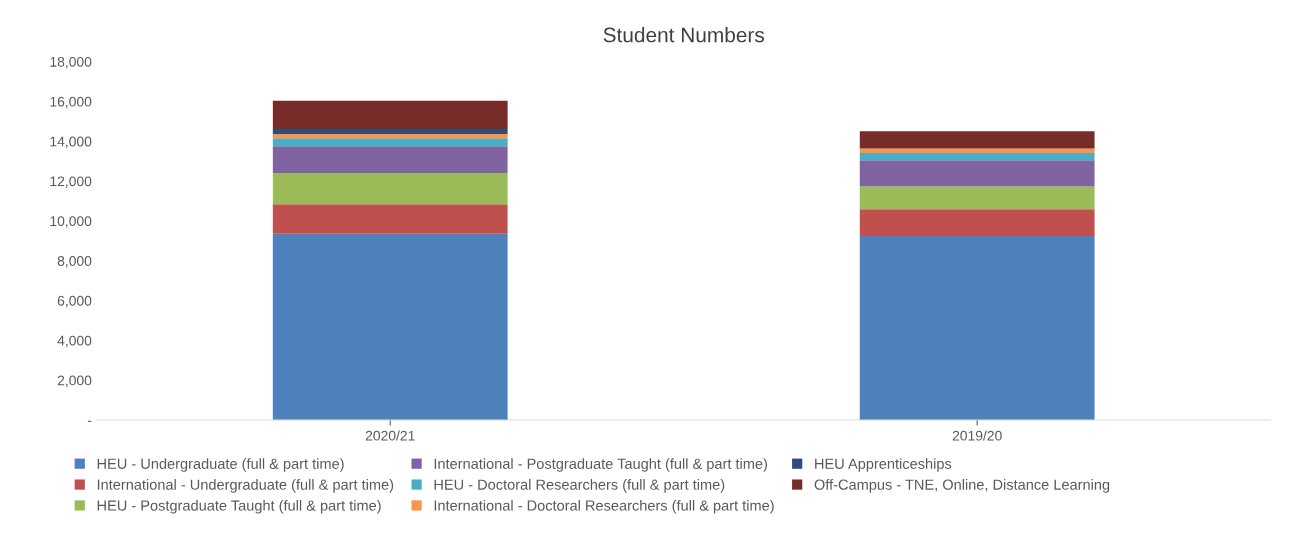 The height and width of the screenshot is (560, 1290). Describe the element at coordinates (71, 62) in the screenshot. I see `y-tick-label: 18,000` at that location.